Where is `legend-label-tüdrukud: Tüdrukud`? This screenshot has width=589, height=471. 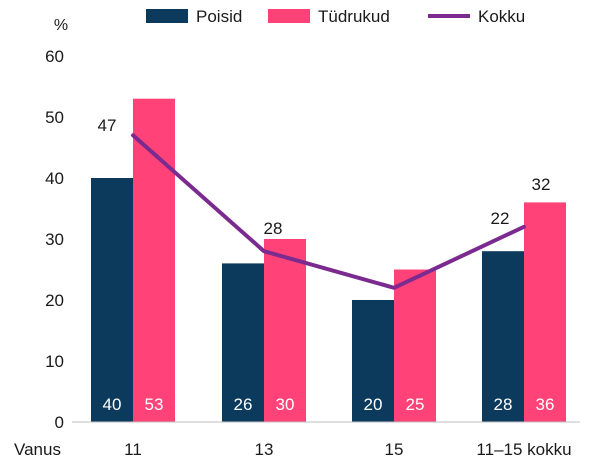
legend-label-tüdrukud: Tüdrukud is located at coordinates (354, 16).